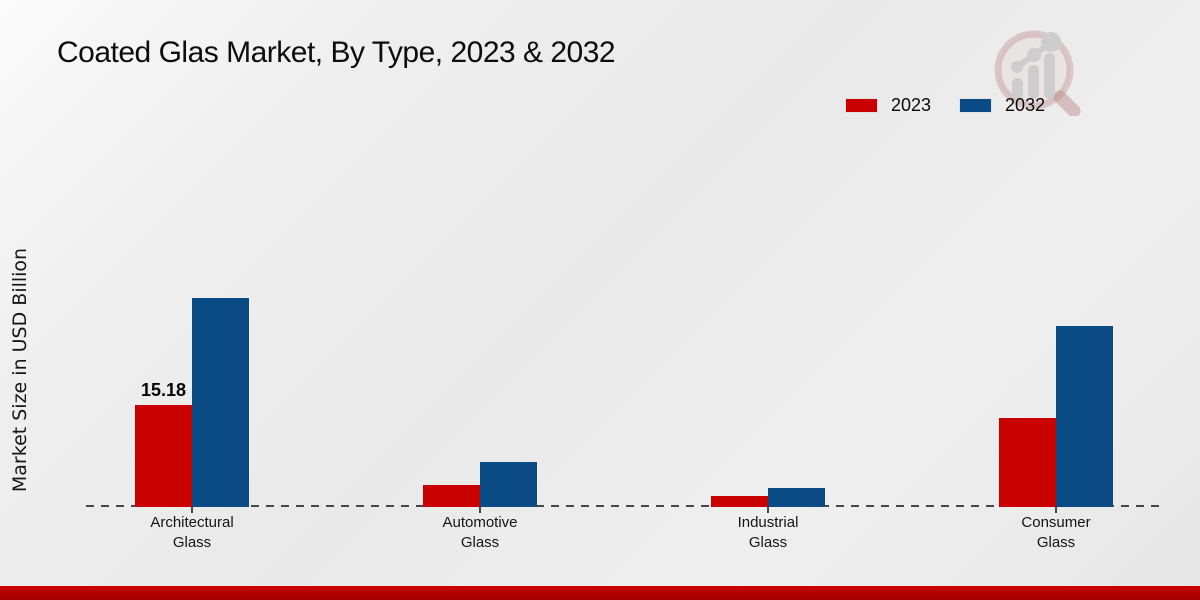 Image resolution: width=1200 pixels, height=600 pixels. Describe the element at coordinates (861, 105) in the screenshot. I see `legend-swatch-2023` at that location.